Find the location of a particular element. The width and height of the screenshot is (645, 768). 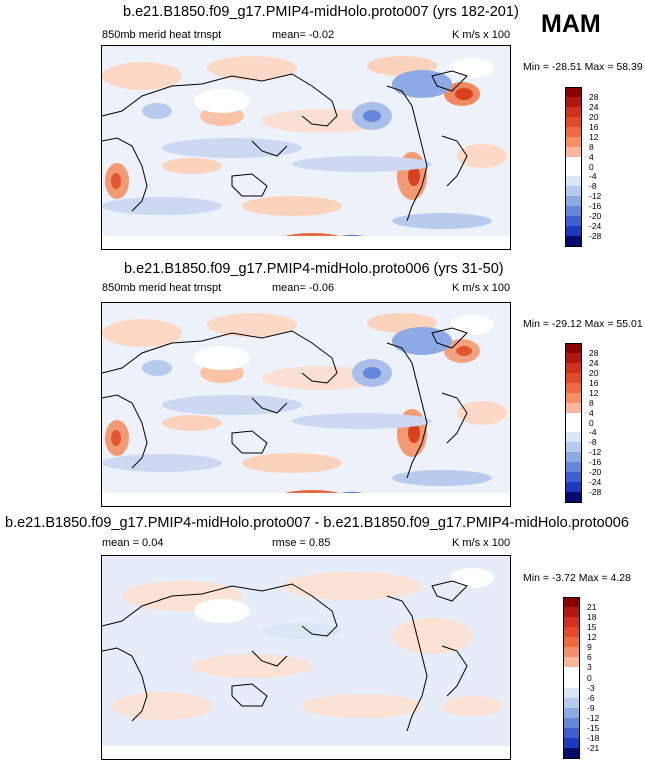

colorbar-label: -9 is located at coordinates (591, 707).